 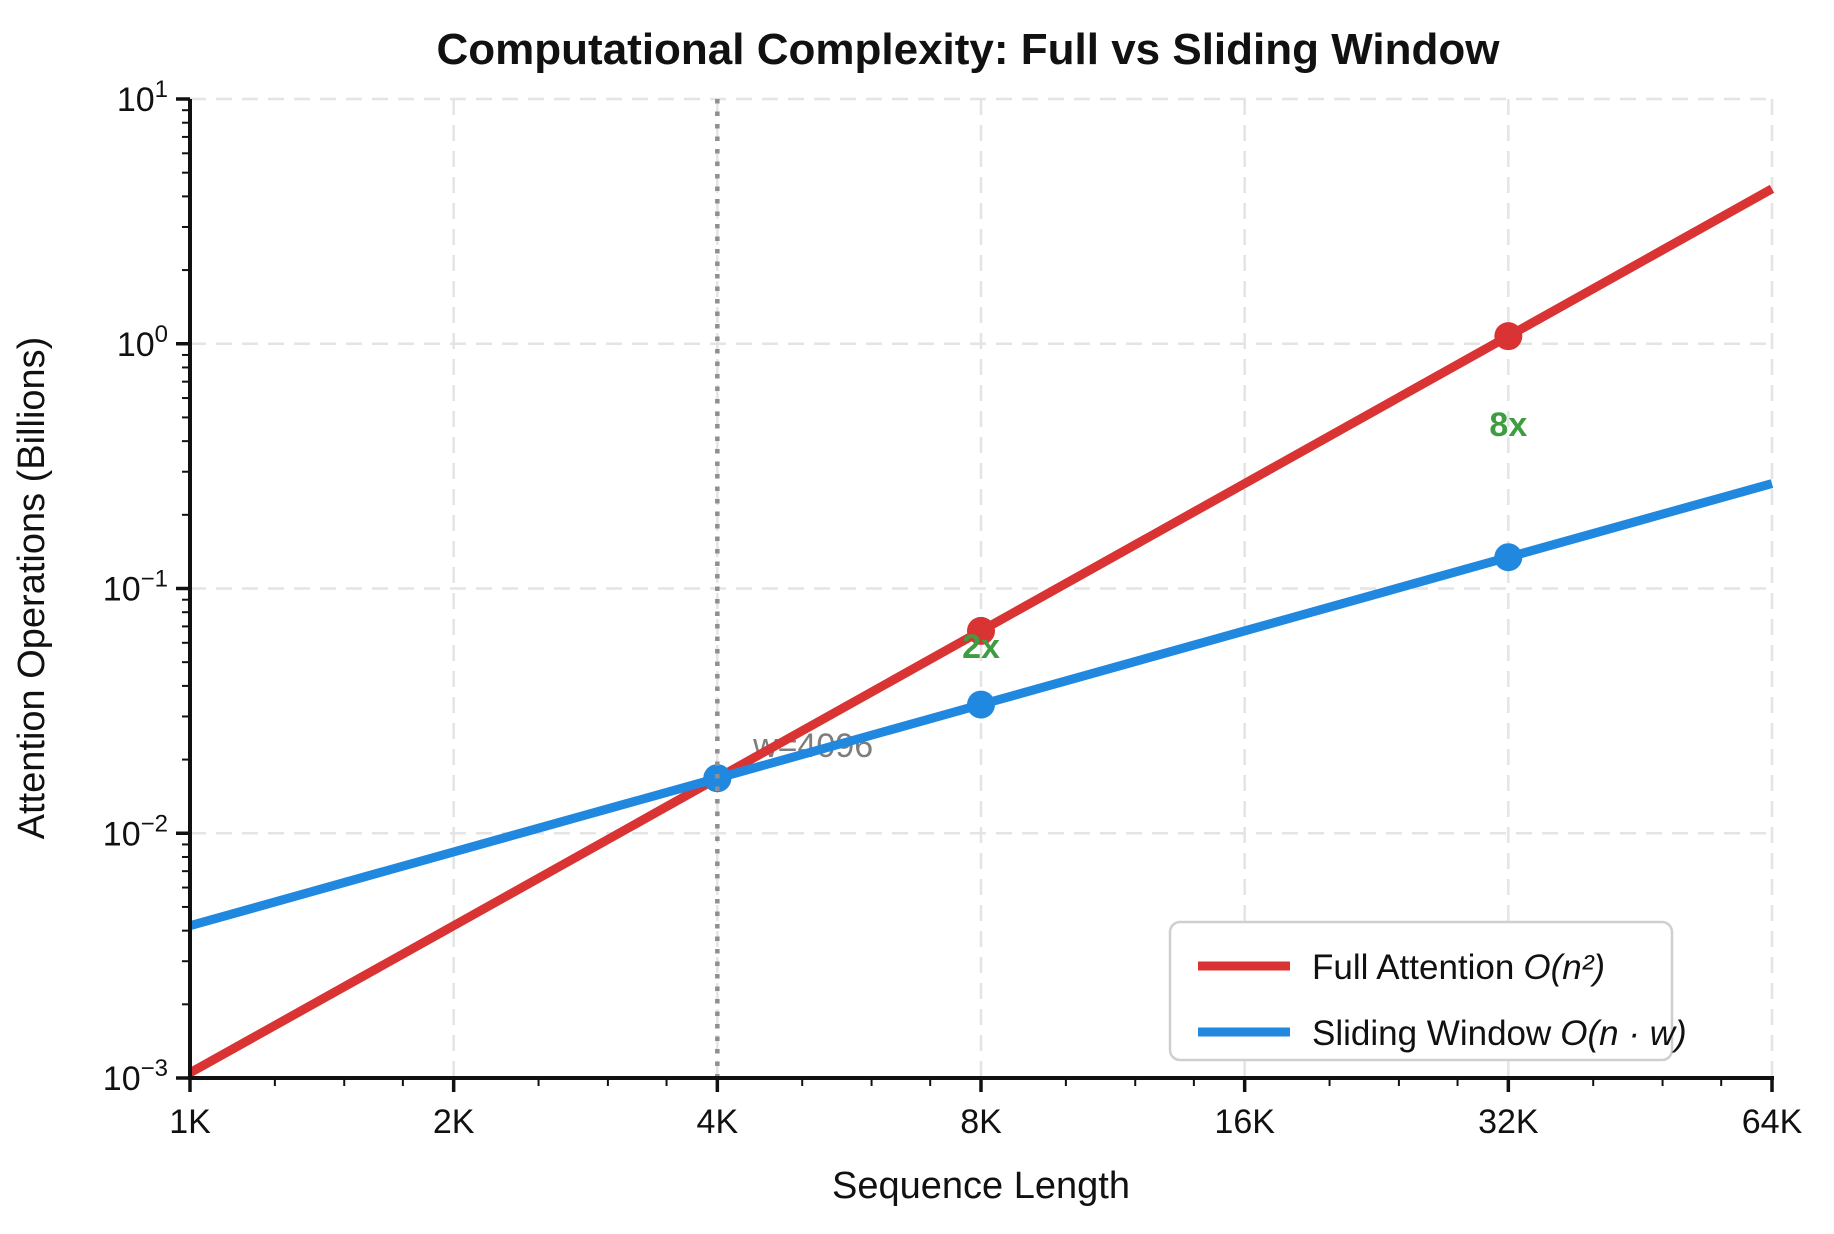 What do you see at coordinates (32, 588) in the screenshot?
I see `y-axis-label: Attention Operations (Billions)` at bounding box center [32, 588].